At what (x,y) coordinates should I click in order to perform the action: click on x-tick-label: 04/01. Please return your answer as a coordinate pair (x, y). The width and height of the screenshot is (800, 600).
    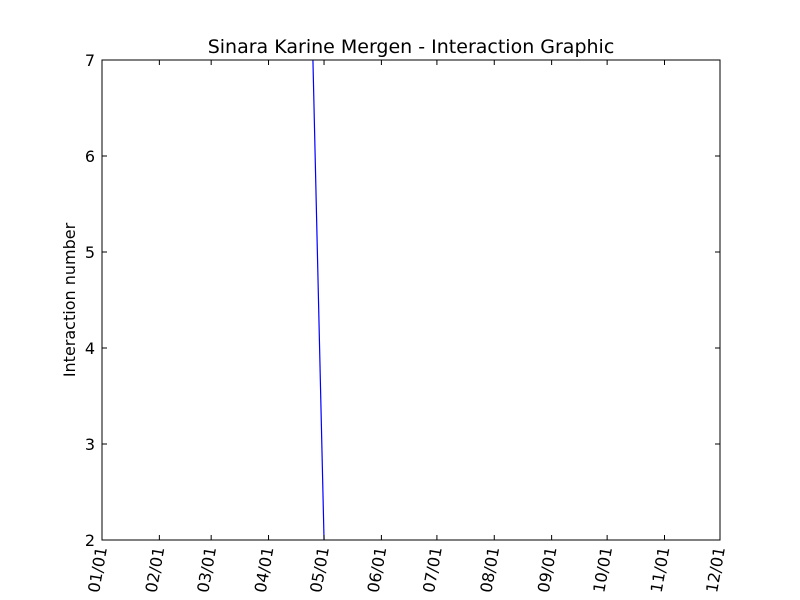
    Looking at the image, I should click on (264, 569).